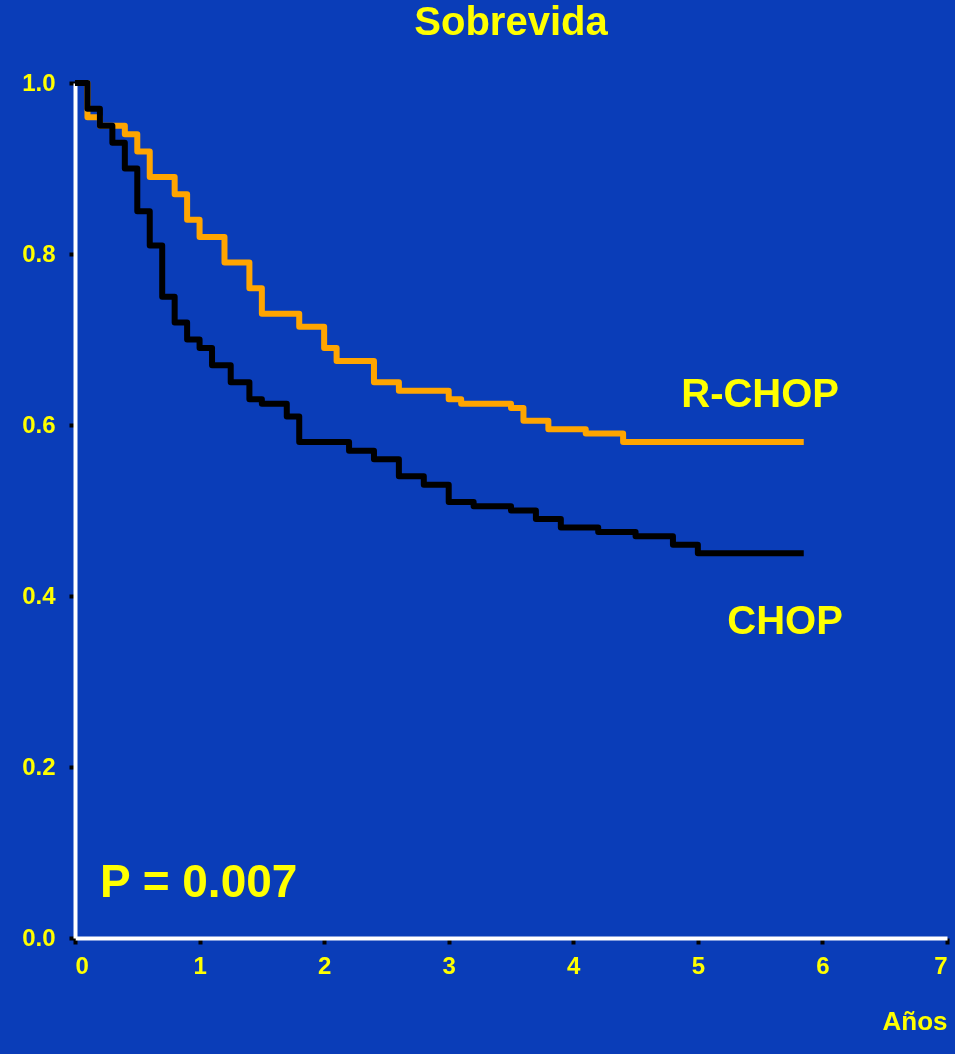 This screenshot has height=1054, width=955. Describe the element at coordinates (199, 881) in the screenshot. I see `annotation: P = 0.007` at that location.